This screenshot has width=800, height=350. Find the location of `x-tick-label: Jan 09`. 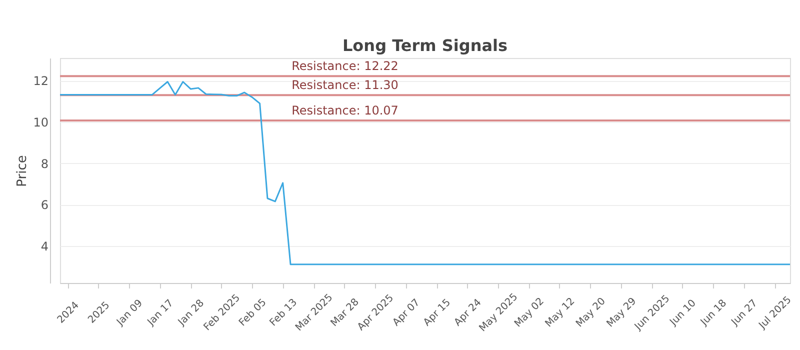

x-tick-label: Jan 09 is located at coordinates (129, 313).